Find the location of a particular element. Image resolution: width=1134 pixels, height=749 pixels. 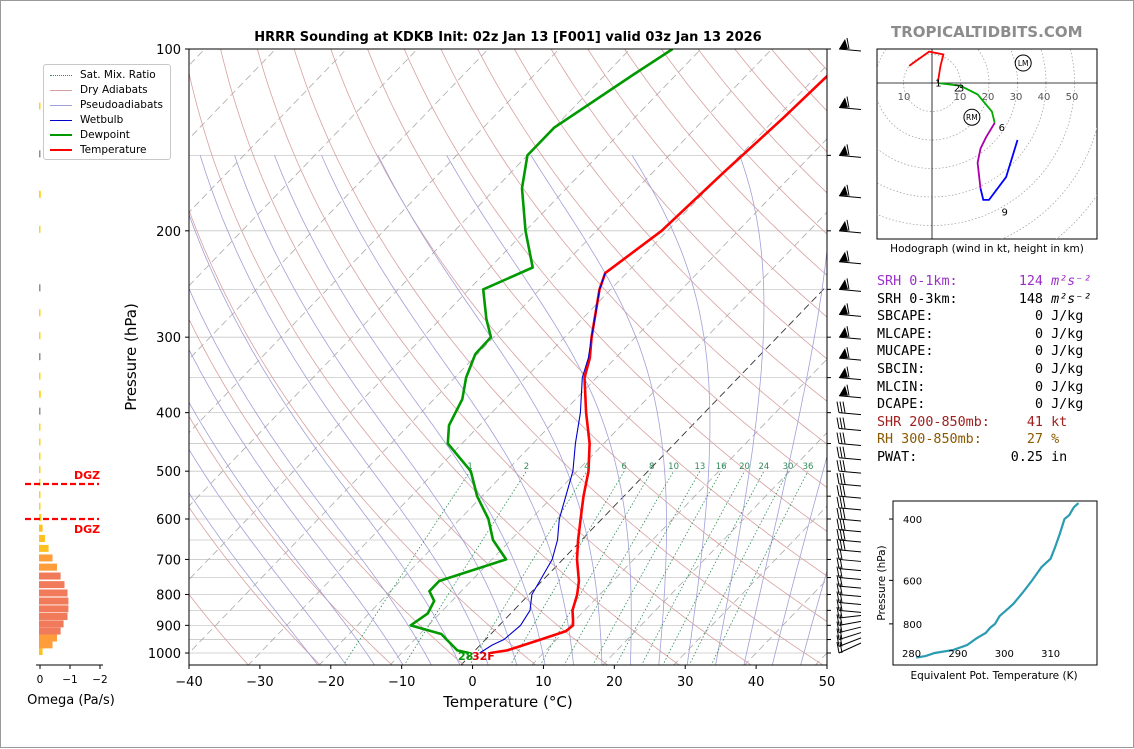

hodograph-ring-label: 30 is located at coordinates (1016, 97).